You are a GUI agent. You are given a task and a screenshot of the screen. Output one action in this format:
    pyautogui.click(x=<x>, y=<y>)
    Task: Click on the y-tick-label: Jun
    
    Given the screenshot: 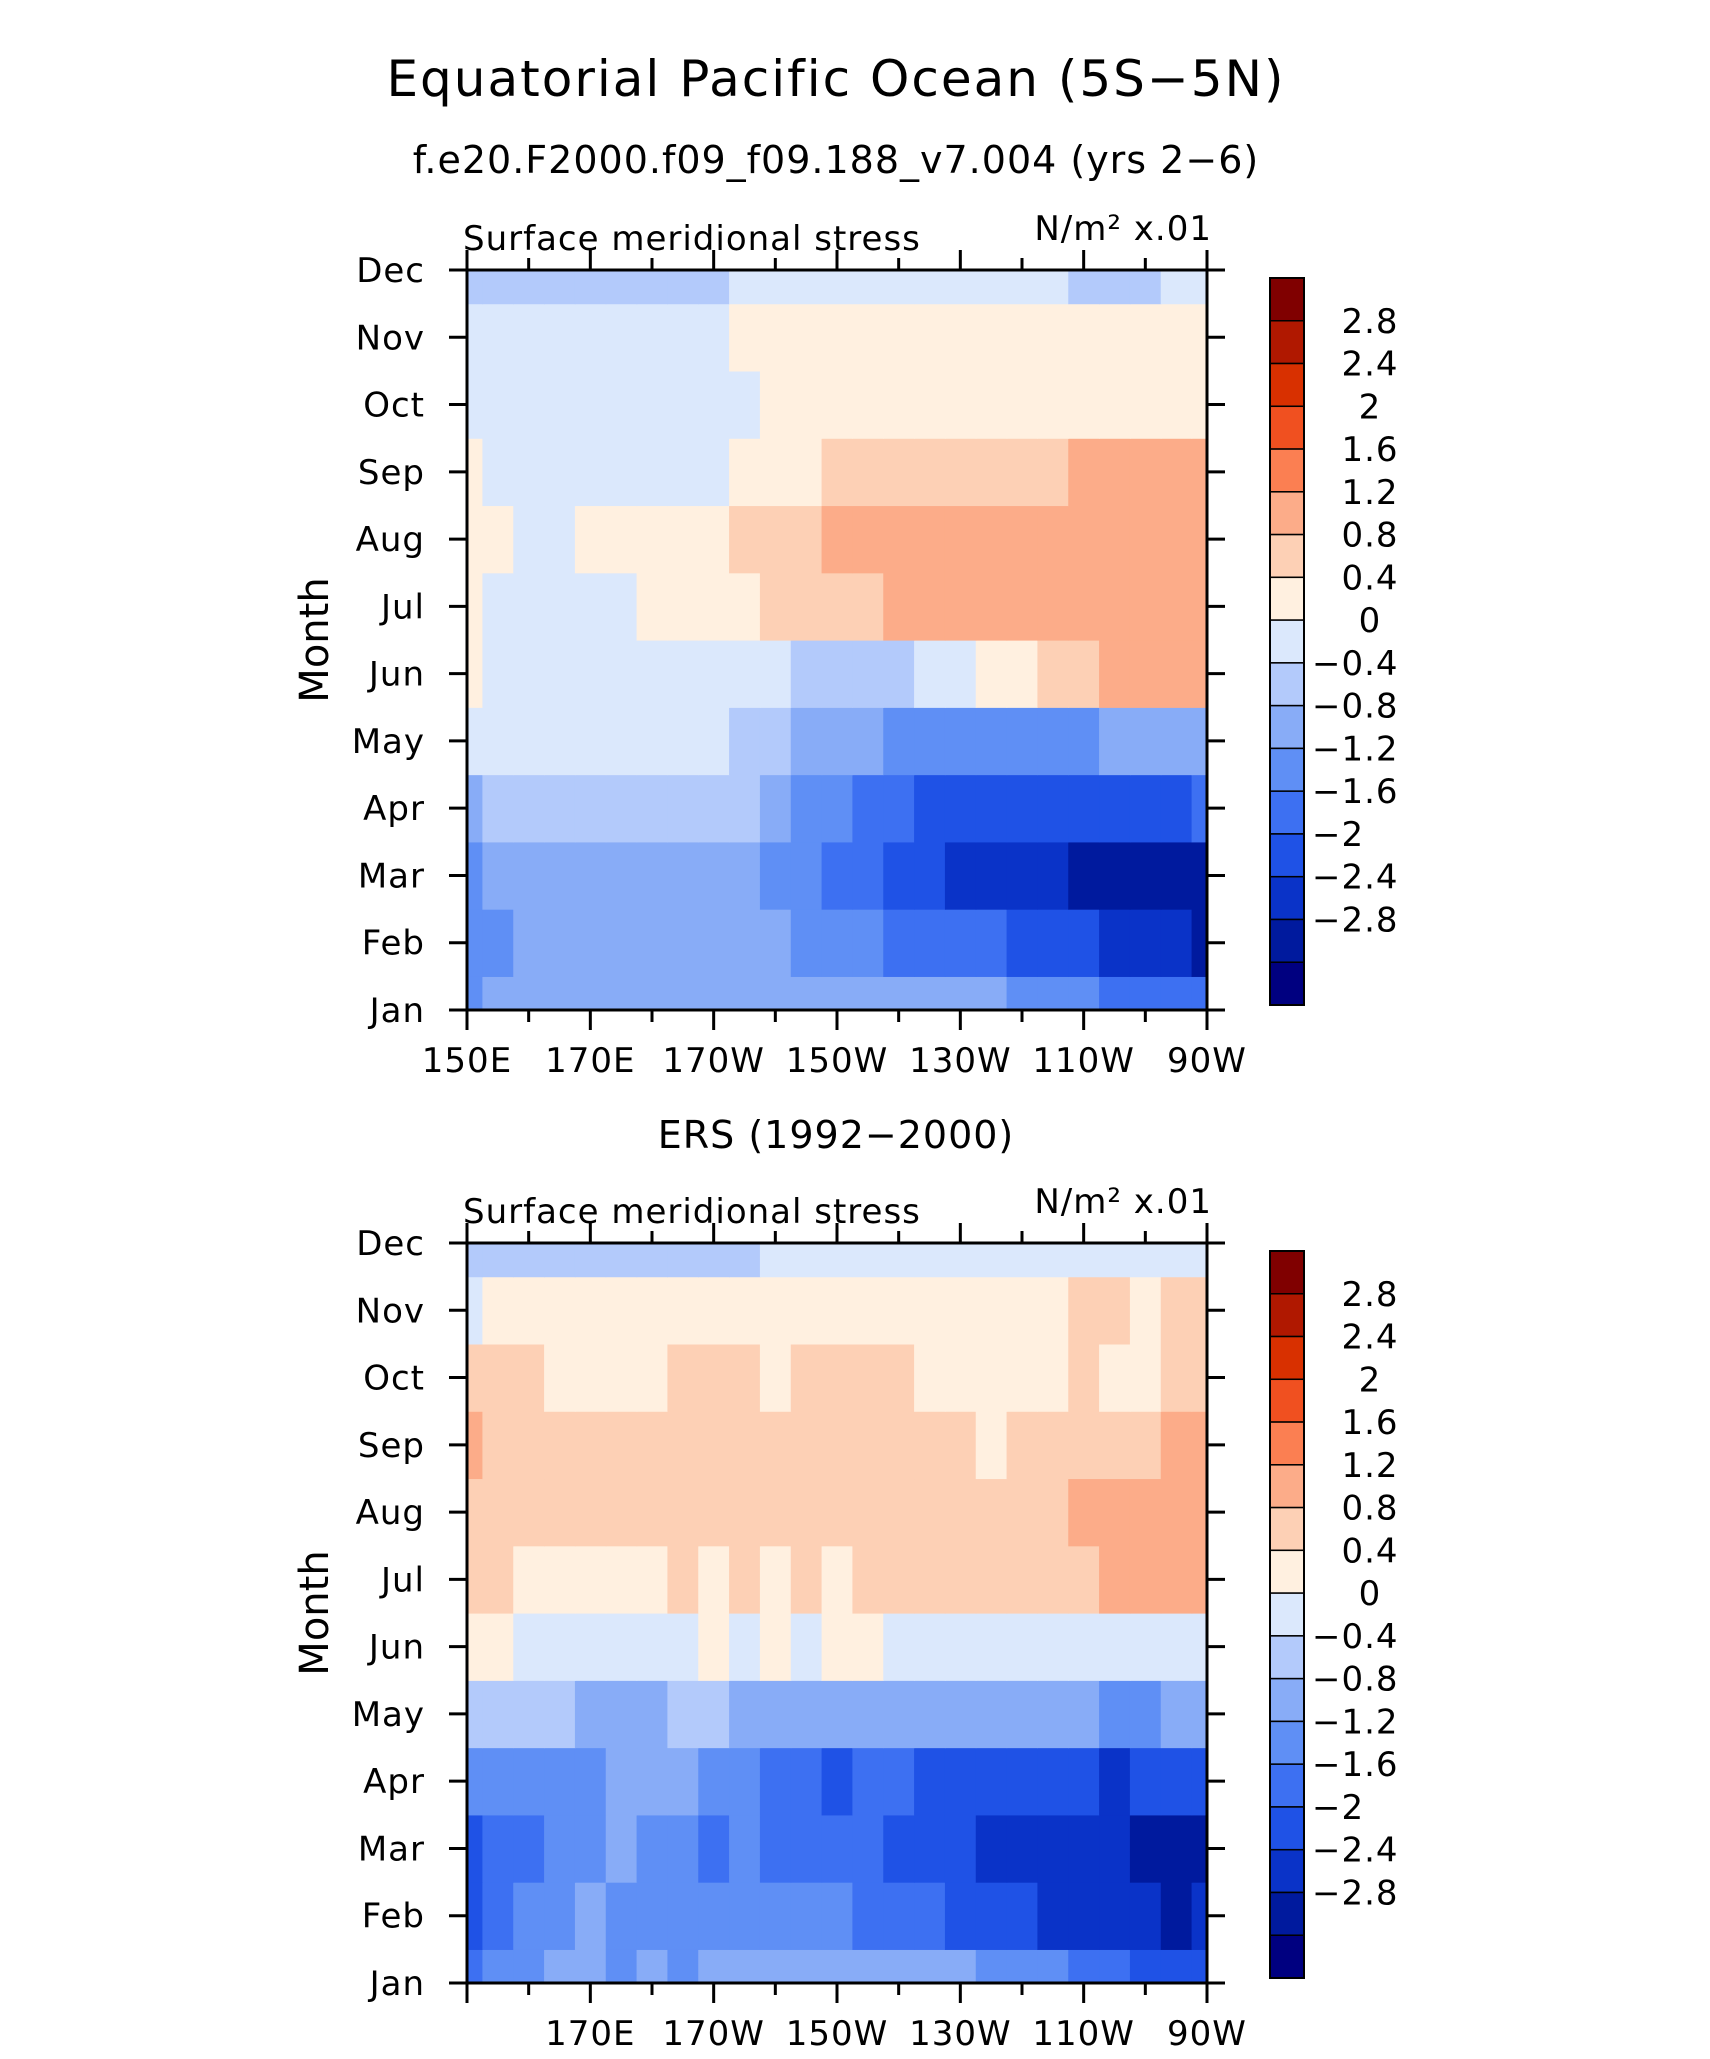 What is the action you would take?
    pyautogui.click(x=396, y=1648)
    